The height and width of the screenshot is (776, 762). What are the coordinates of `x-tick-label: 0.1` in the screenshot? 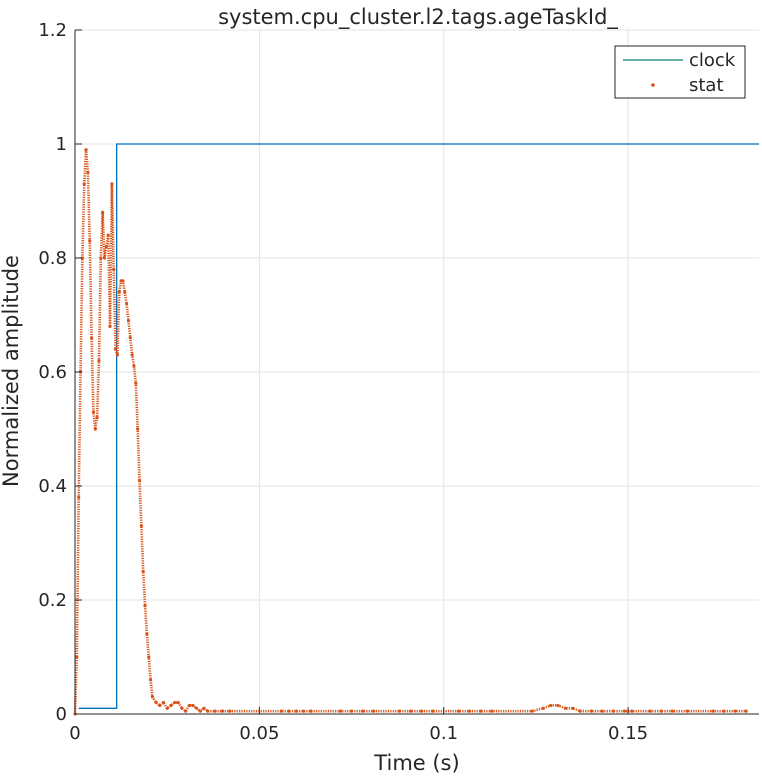 It's located at (443, 733).